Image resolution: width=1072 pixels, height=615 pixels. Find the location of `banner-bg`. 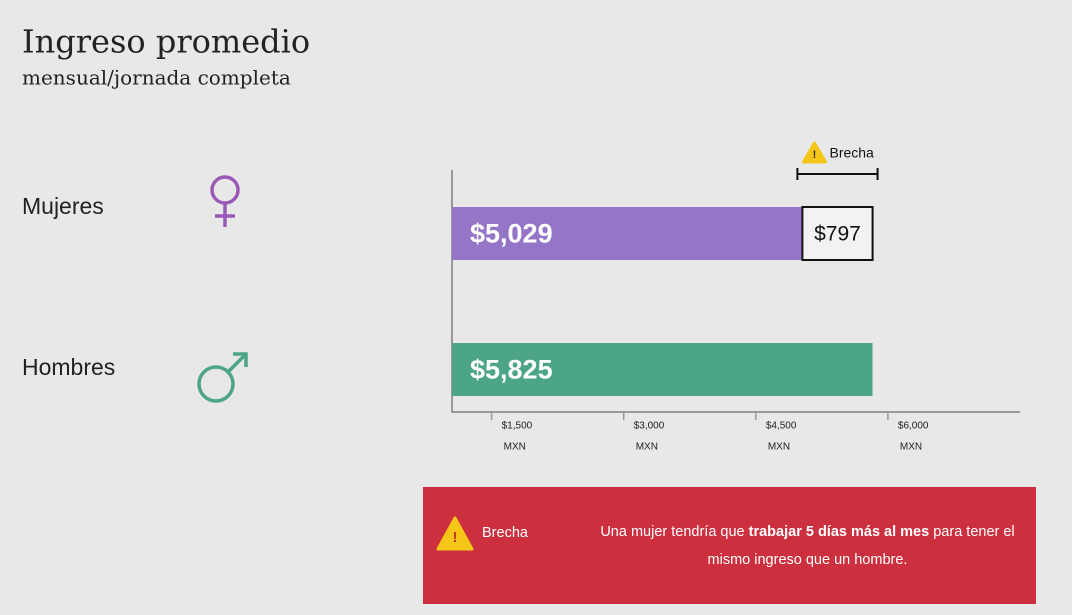

banner-bg is located at coordinates (729, 545).